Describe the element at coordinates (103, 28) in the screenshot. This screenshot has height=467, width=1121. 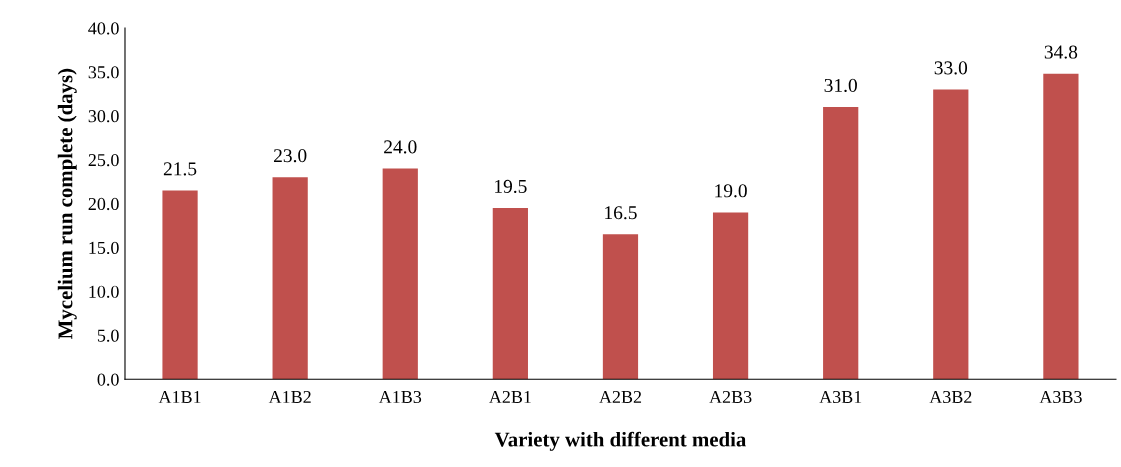
I see `y-tick-label: 40.0` at that location.